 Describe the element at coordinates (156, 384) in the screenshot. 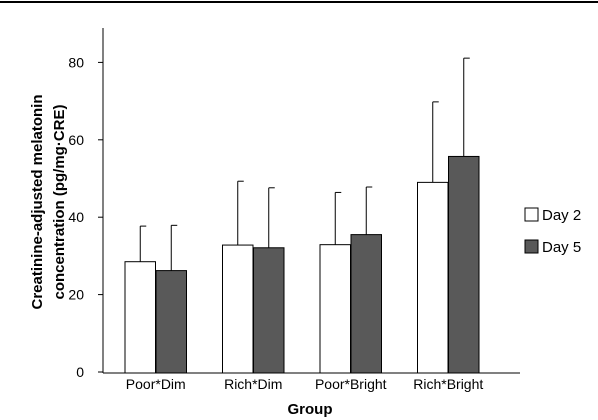

I see `x-tick-label: Poor*Dim` at that location.